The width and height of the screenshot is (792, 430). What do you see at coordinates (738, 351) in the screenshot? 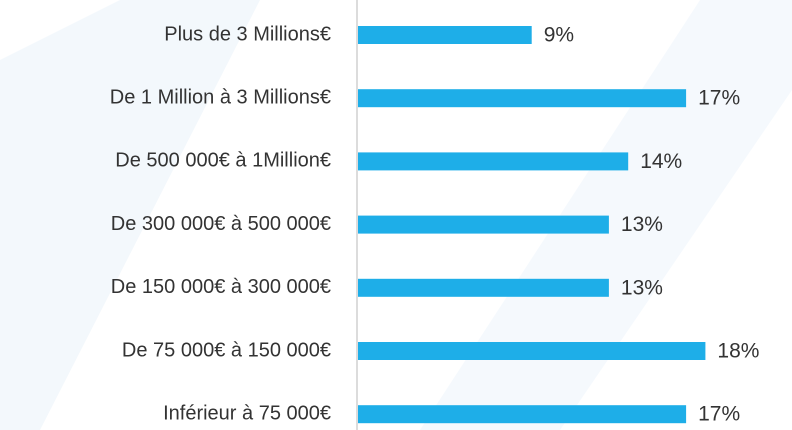
I see `value-label: 18%` at bounding box center [738, 351].